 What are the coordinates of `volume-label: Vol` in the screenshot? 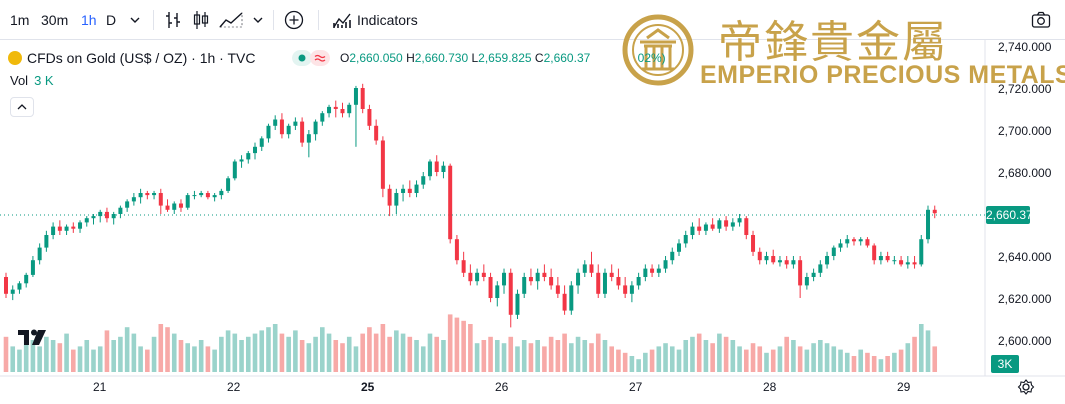 It's located at (19, 80).